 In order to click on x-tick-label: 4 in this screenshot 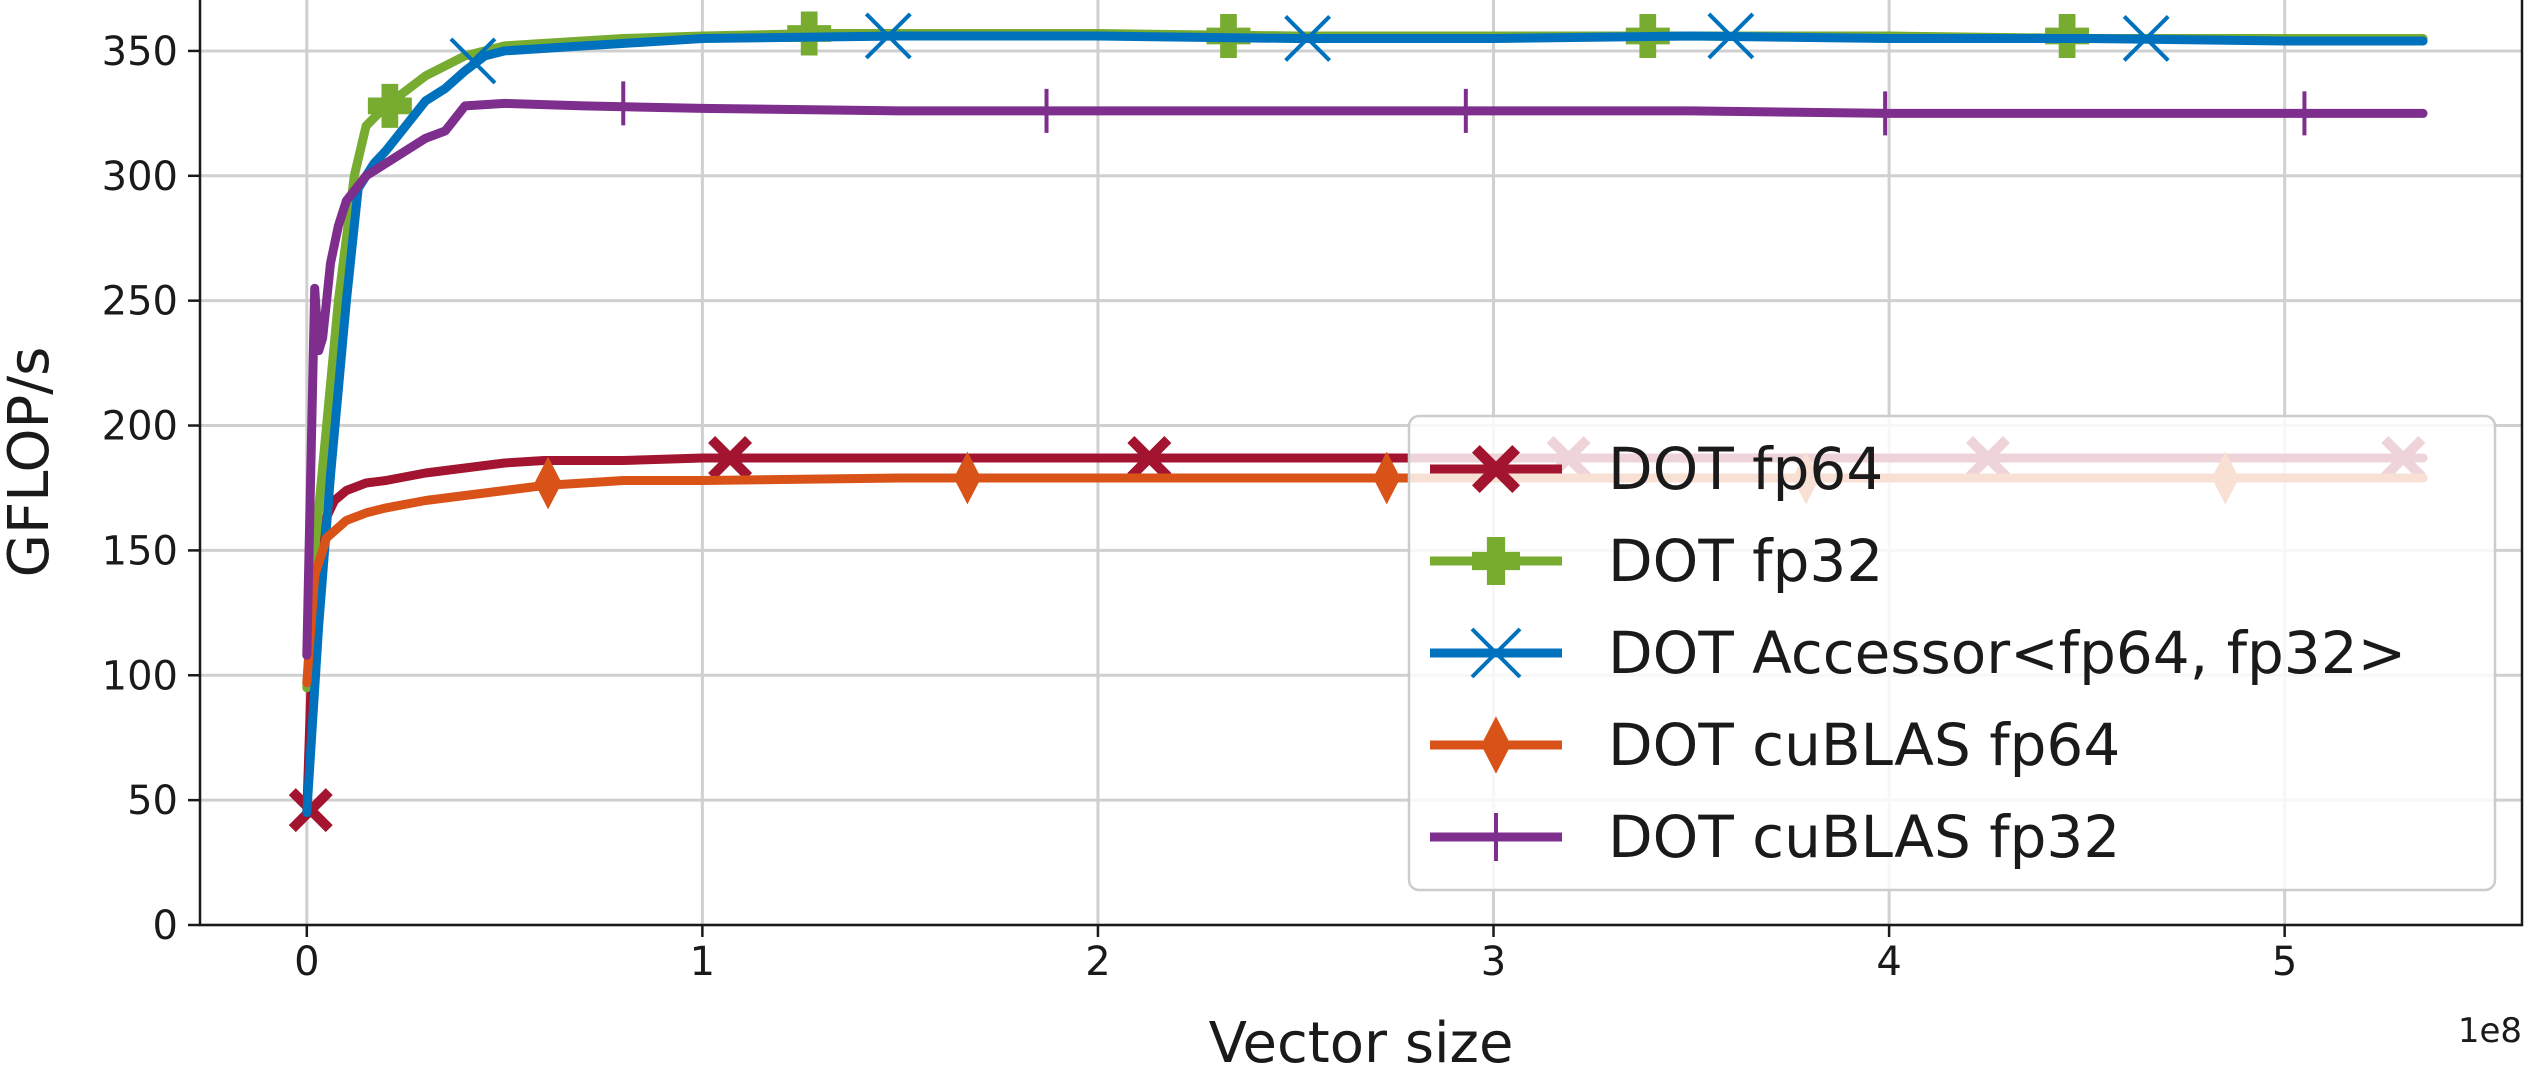, I will do `click(1888, 962)`.